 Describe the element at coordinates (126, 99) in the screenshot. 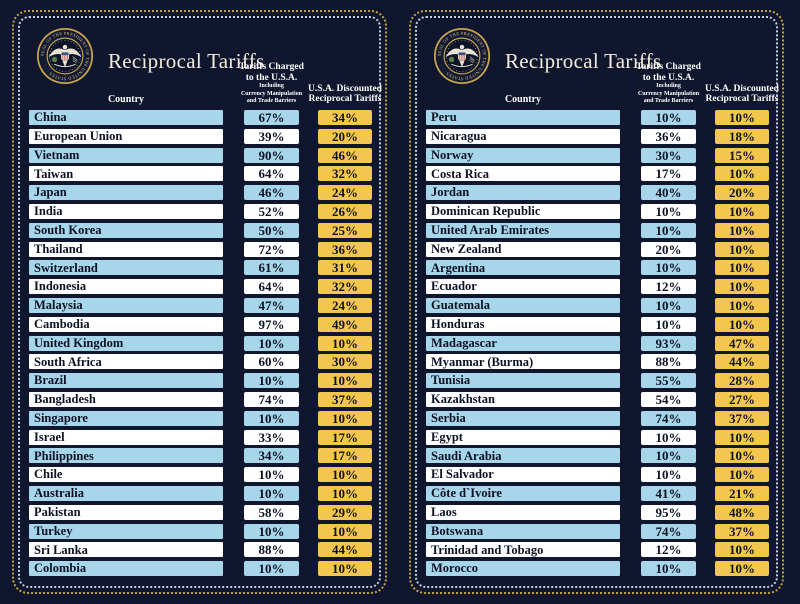

I see `column-header-country: Country` at that location.